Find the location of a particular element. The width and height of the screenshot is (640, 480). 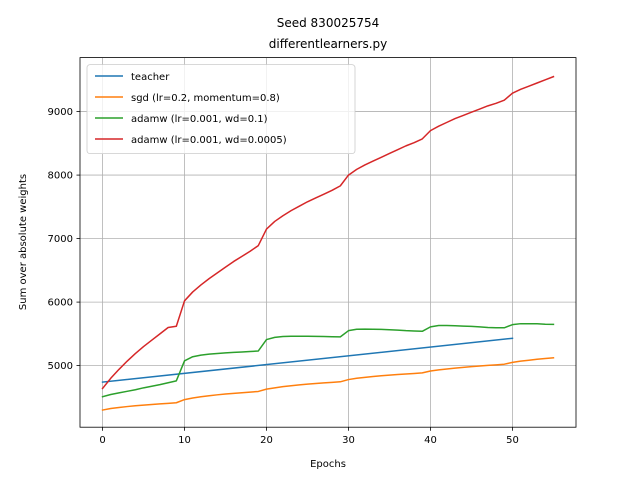

series-line-teacher is located at coordinates (307, 360).